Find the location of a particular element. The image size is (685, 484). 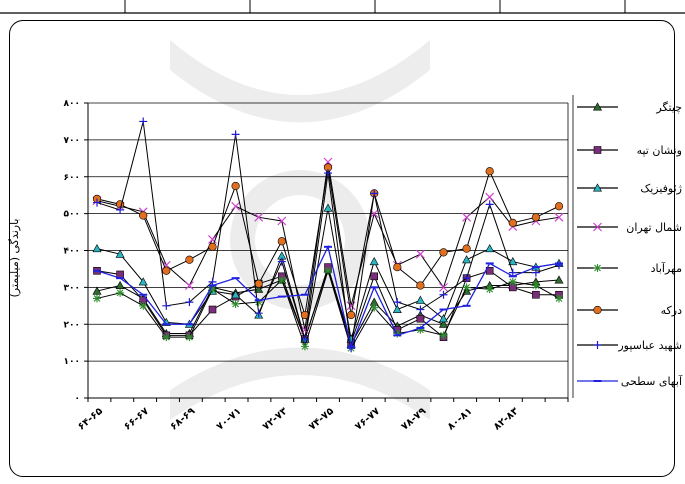

y-tick-label: ۴۰۰ is located at coordinates (72, 252).